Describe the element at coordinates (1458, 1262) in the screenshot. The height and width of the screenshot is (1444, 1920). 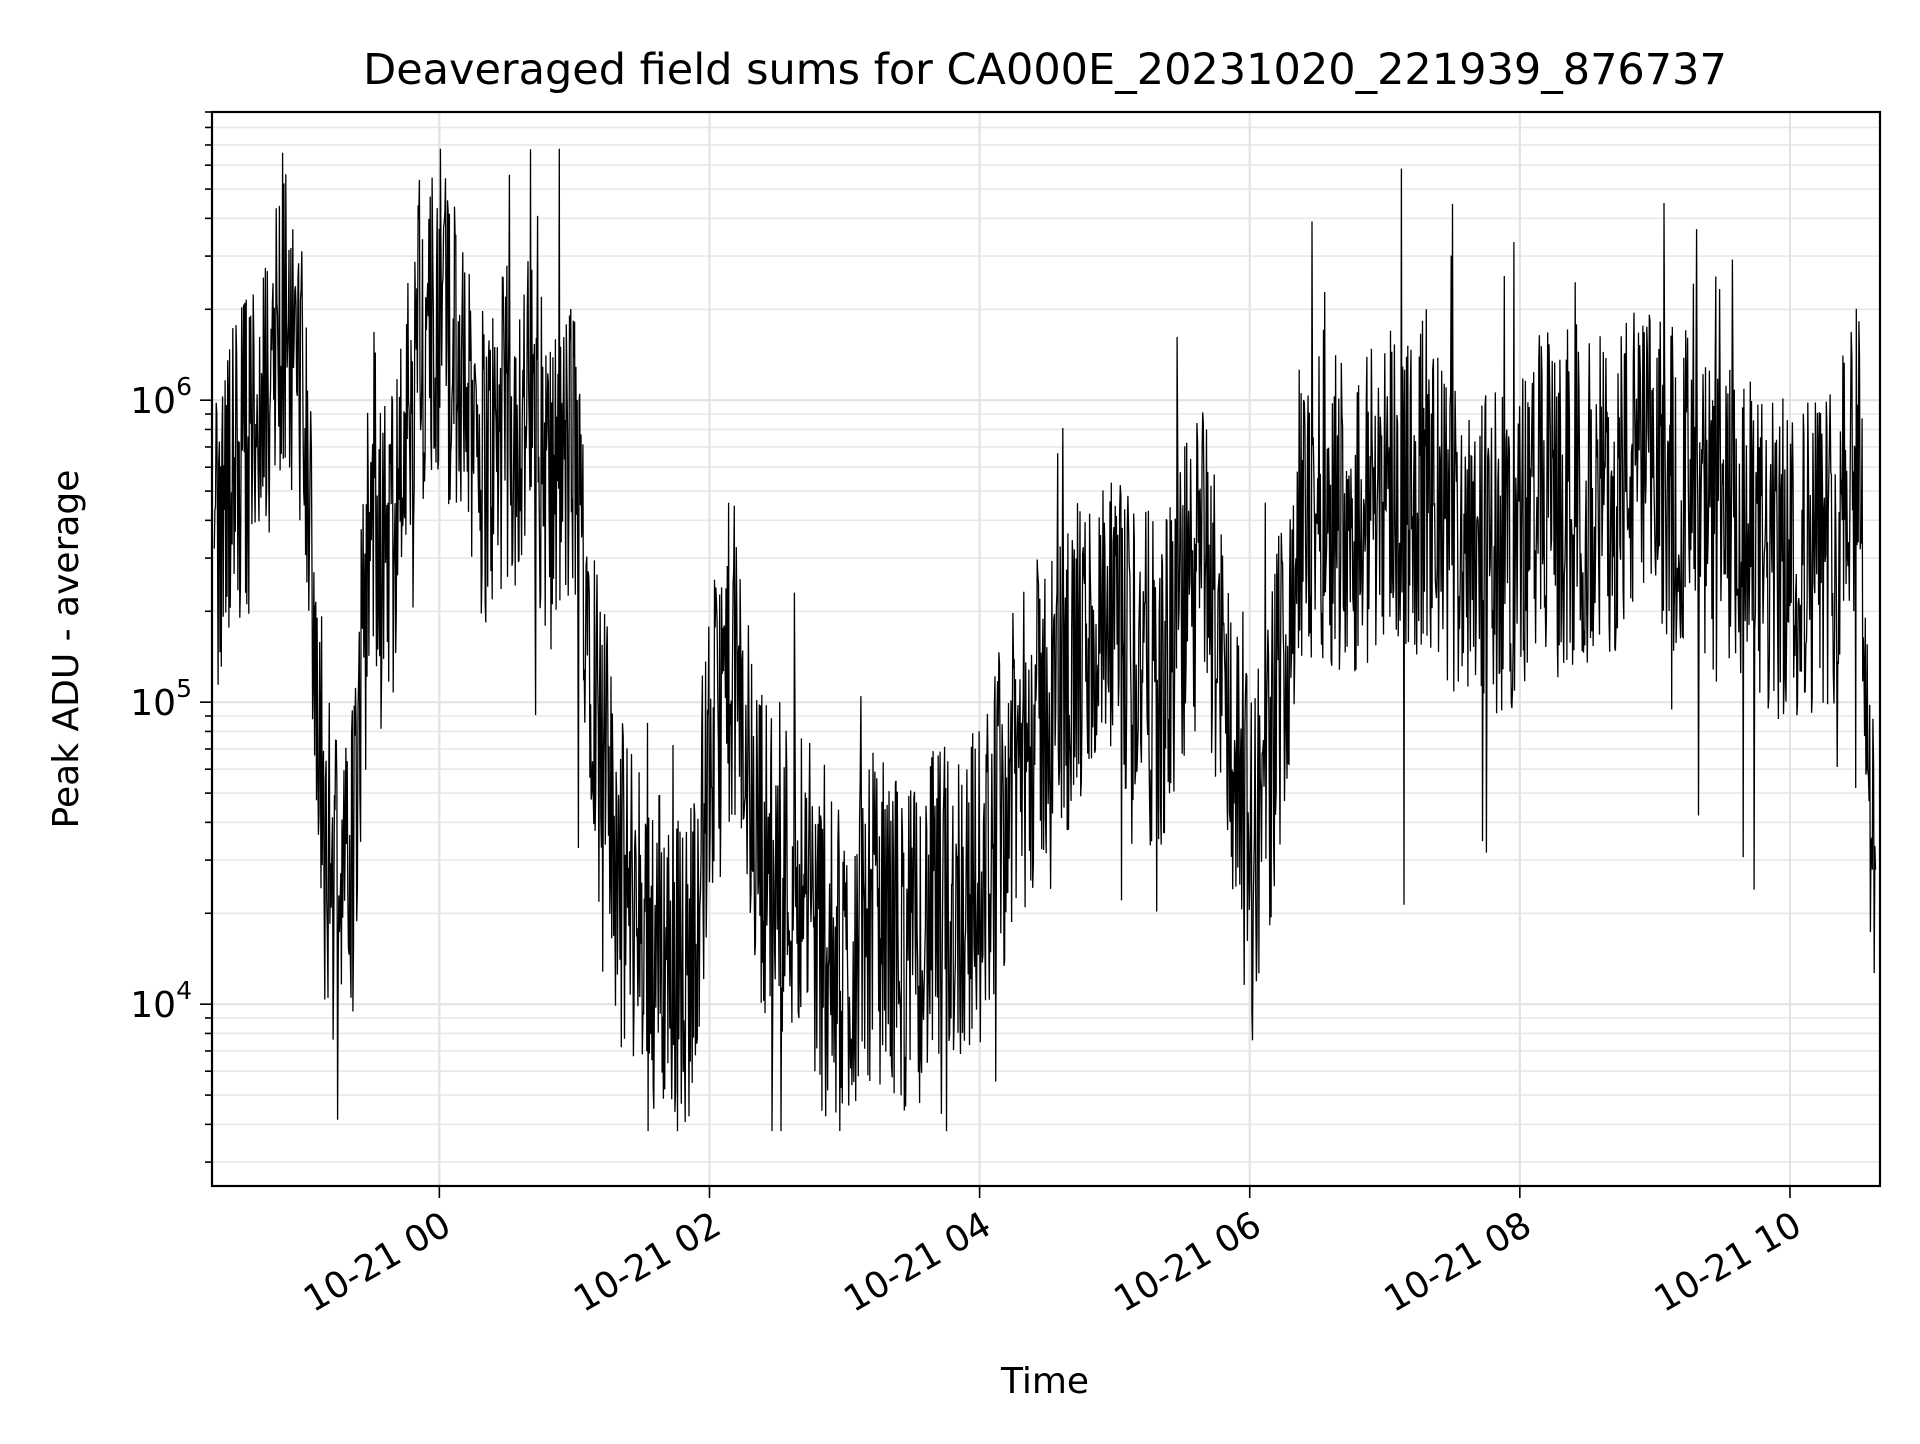
I see `x-tick-label: 10-21 08` at that location.